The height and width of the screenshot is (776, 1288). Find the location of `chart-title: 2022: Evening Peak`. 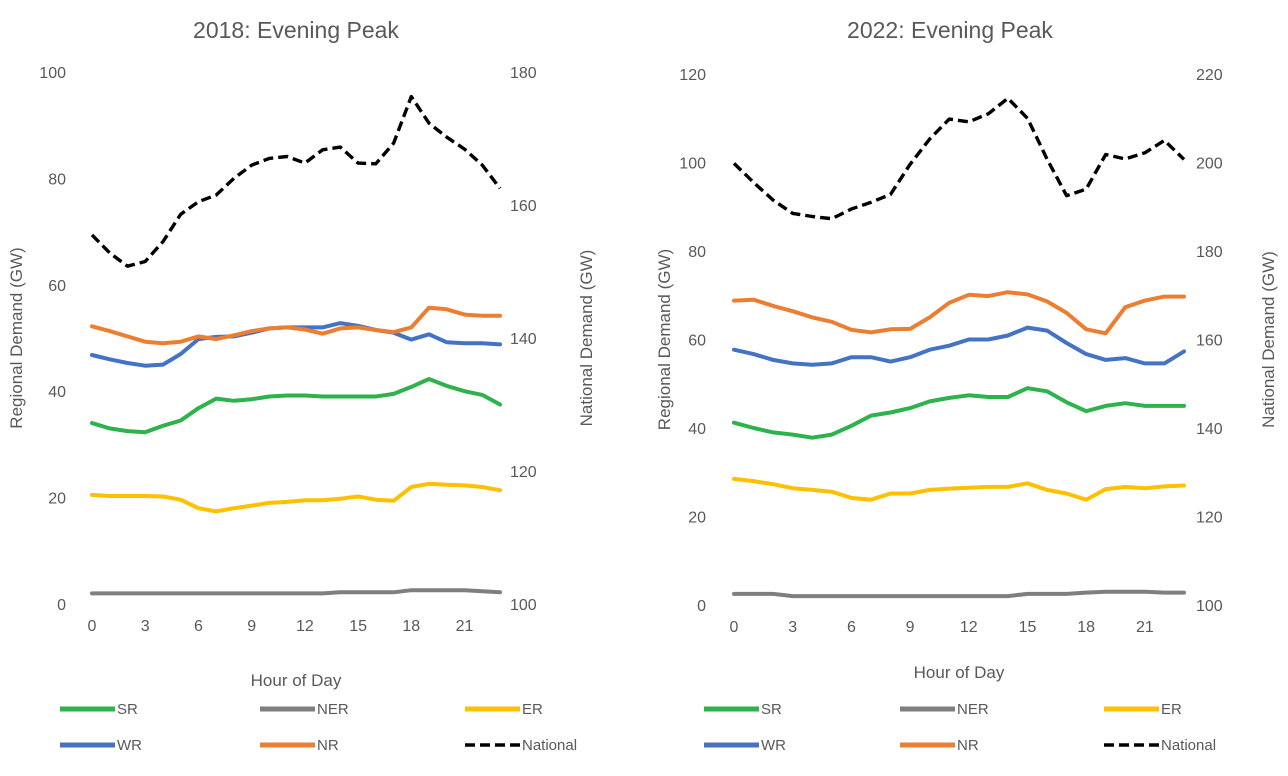

chart-title: 2022: Evening Peak is located at coordinates (950, 30).